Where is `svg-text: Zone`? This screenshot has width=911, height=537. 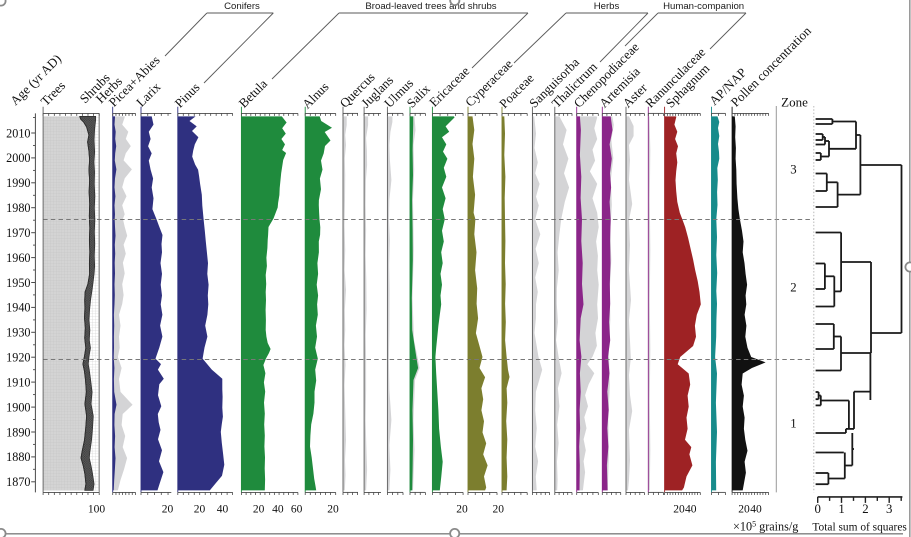
svg-text: Zone is located at coordinates (794, 102).